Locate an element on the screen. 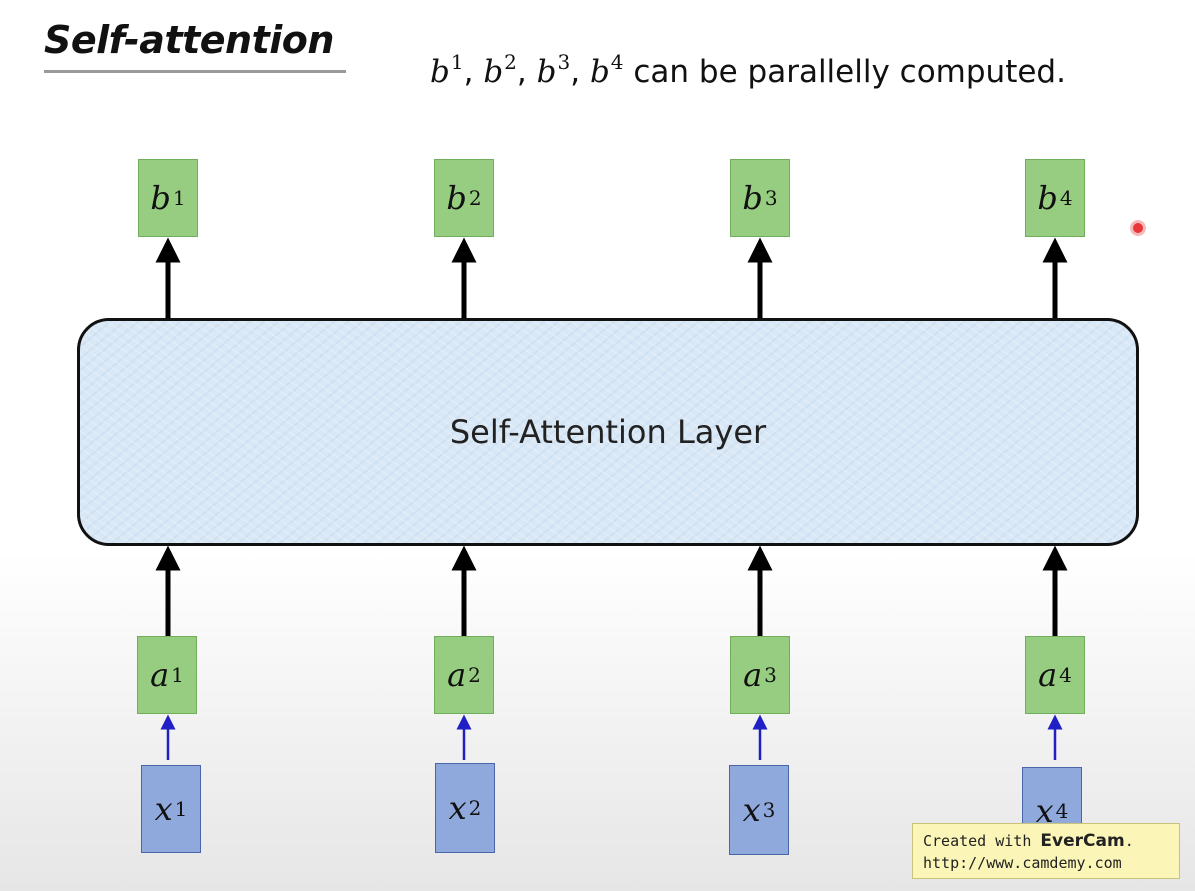 This screenshot has height=891, width=1195. subtitle-term-1: b1 is located at coordinates (447, 70).